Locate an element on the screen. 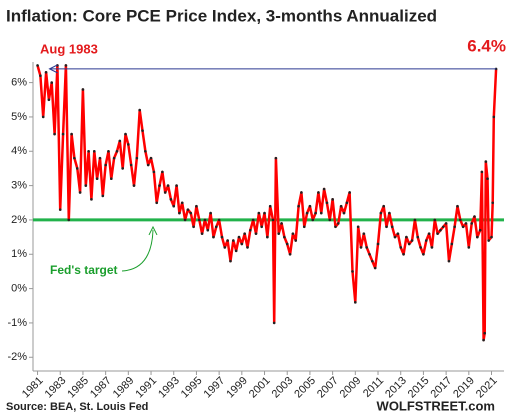  x-tick-label: 2001 is located at coordinates (260, 388).